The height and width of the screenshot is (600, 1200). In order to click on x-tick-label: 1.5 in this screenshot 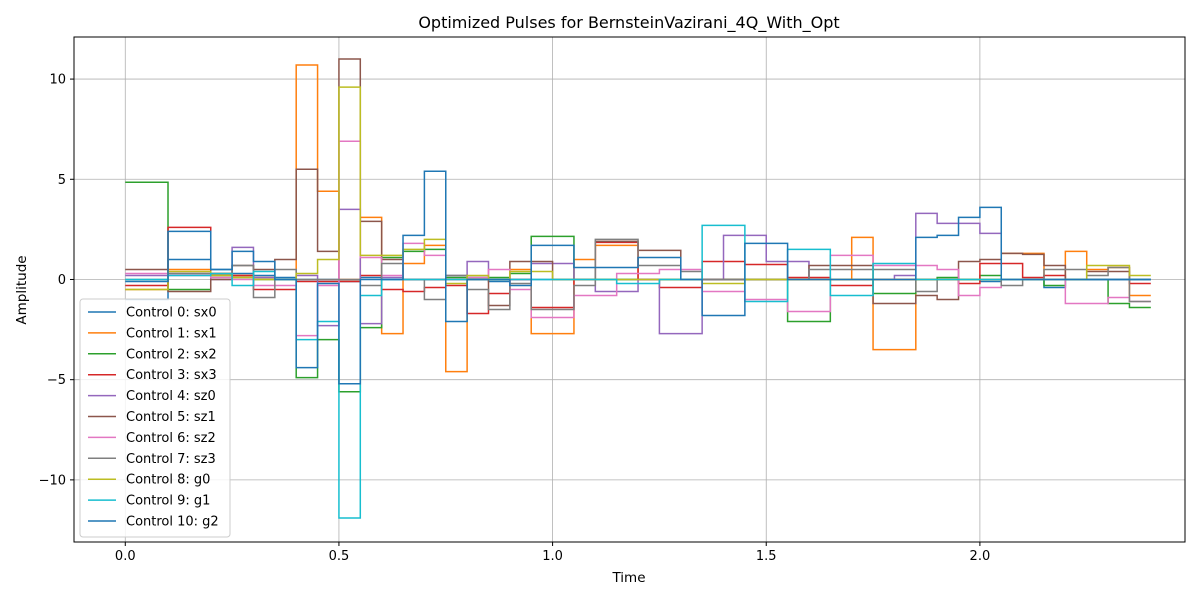, I will do `click(766, 556)`.